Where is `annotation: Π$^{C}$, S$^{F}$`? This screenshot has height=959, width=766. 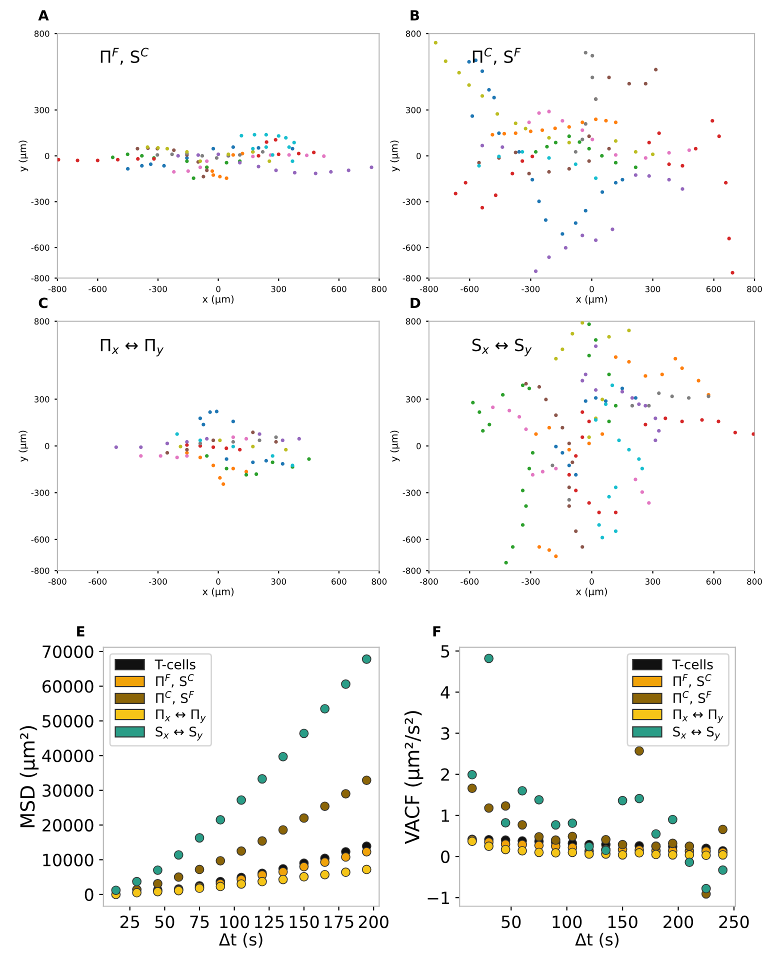
annotation: Π$^{C}$, S$^{F}$ is located at coordinates (496, 56).